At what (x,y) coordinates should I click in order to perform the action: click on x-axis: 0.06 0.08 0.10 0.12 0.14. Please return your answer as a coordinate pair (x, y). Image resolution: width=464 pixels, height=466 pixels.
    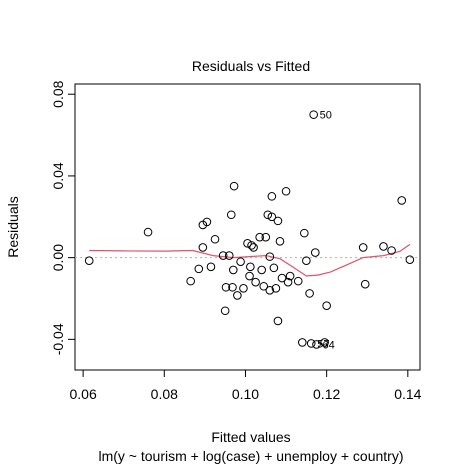
    Looking at the image, I should click on (245, 386).